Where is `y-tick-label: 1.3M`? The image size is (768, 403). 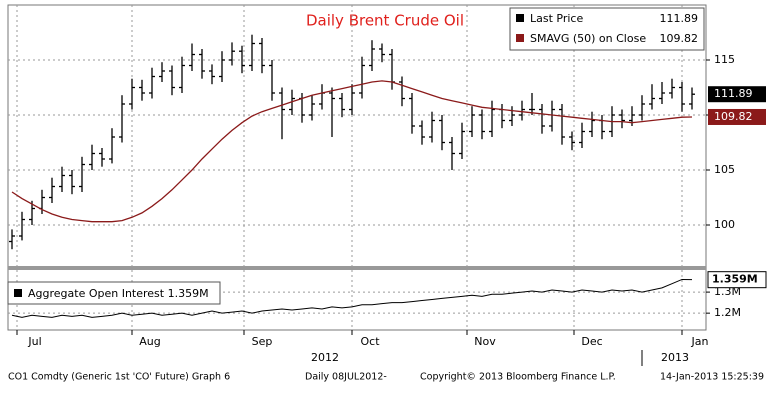 y-tick-label: 1.3M is located at coordinates (727, 291).